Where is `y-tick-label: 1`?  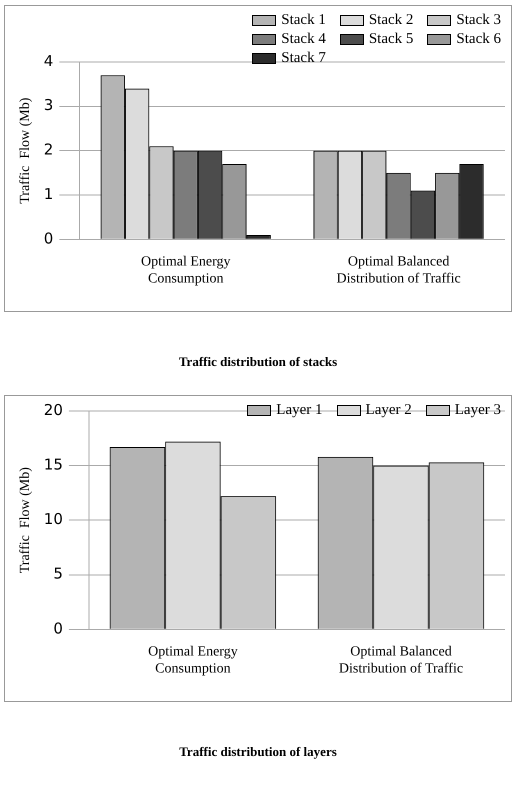
y-tick-label: 1 is located at coordinates (49, 193).